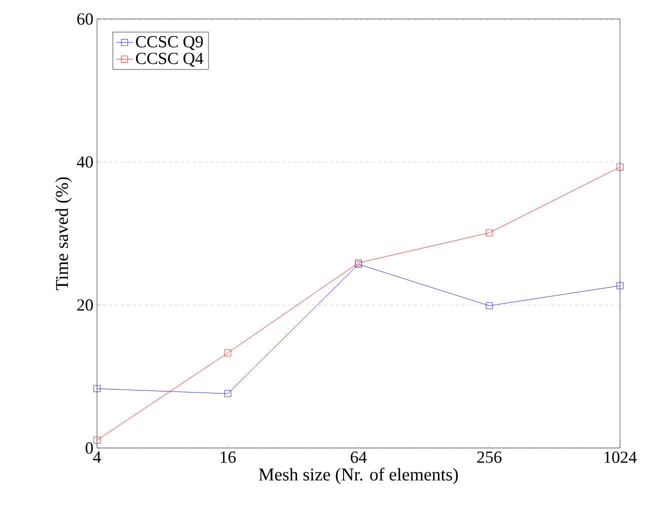 This screenshot has height=529, width=652. What do you see at coordinates (358, 476) in the screenshot?
I see `x-axis-title: Mesh size (Nr. of elements)` at bounding box center [358, 476].